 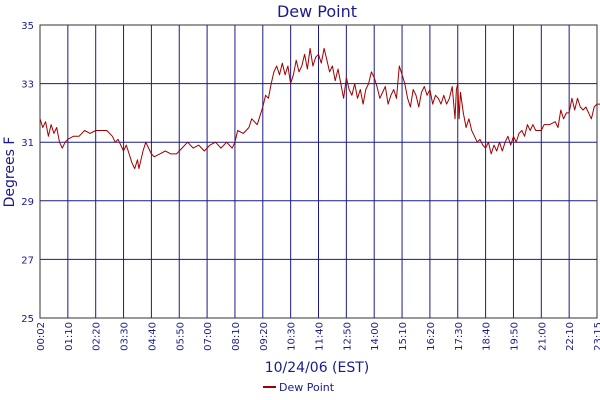 What do you see at coordinates (514, 336) in the screenshot?
I see `x-tick-label: 19:50` at bounding box center [514, 336].